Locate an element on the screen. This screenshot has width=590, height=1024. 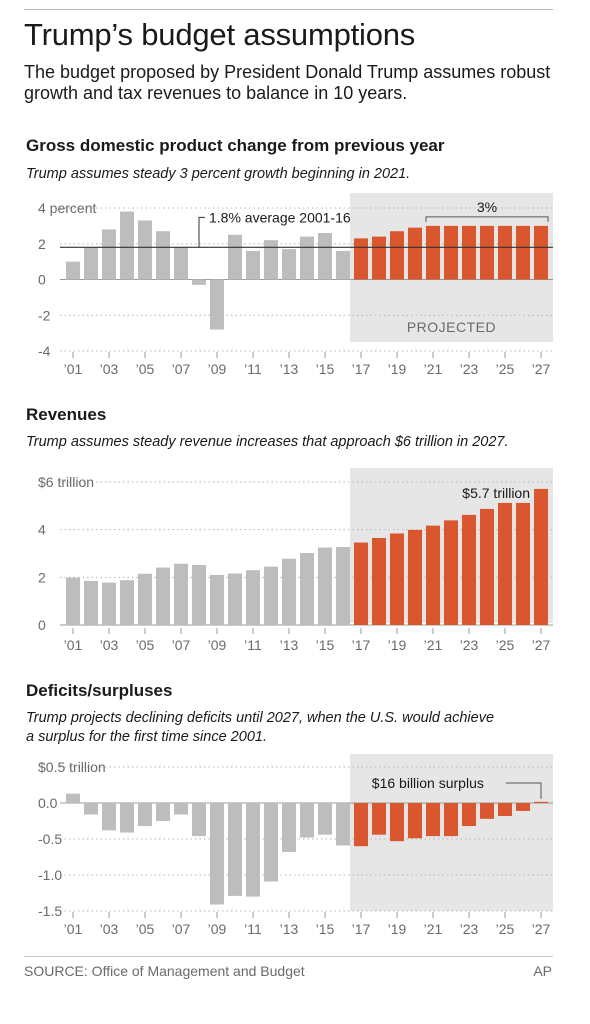
revenues-annotation-background is located at coordinates (491, 493).